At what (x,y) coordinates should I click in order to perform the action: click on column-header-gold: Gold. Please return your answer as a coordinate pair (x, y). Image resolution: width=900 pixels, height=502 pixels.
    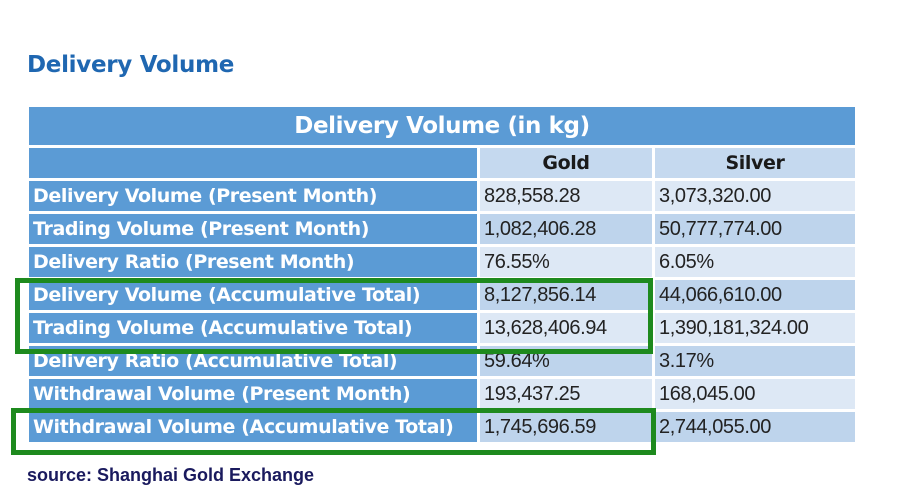
    Looking at the image, I should click on (566, 163).